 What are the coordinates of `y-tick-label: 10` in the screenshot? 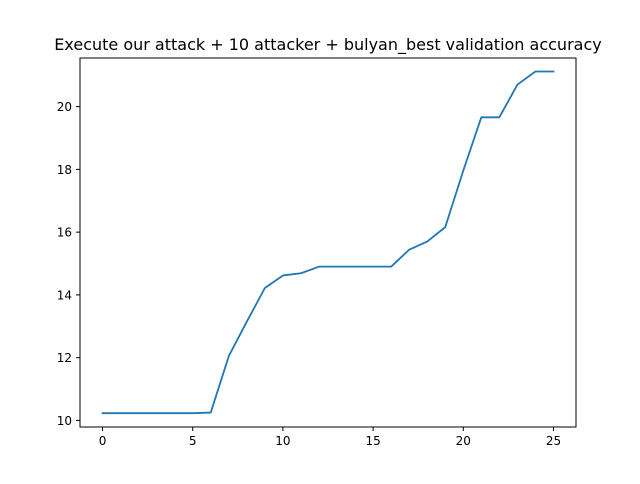 It's located at (64, 421).